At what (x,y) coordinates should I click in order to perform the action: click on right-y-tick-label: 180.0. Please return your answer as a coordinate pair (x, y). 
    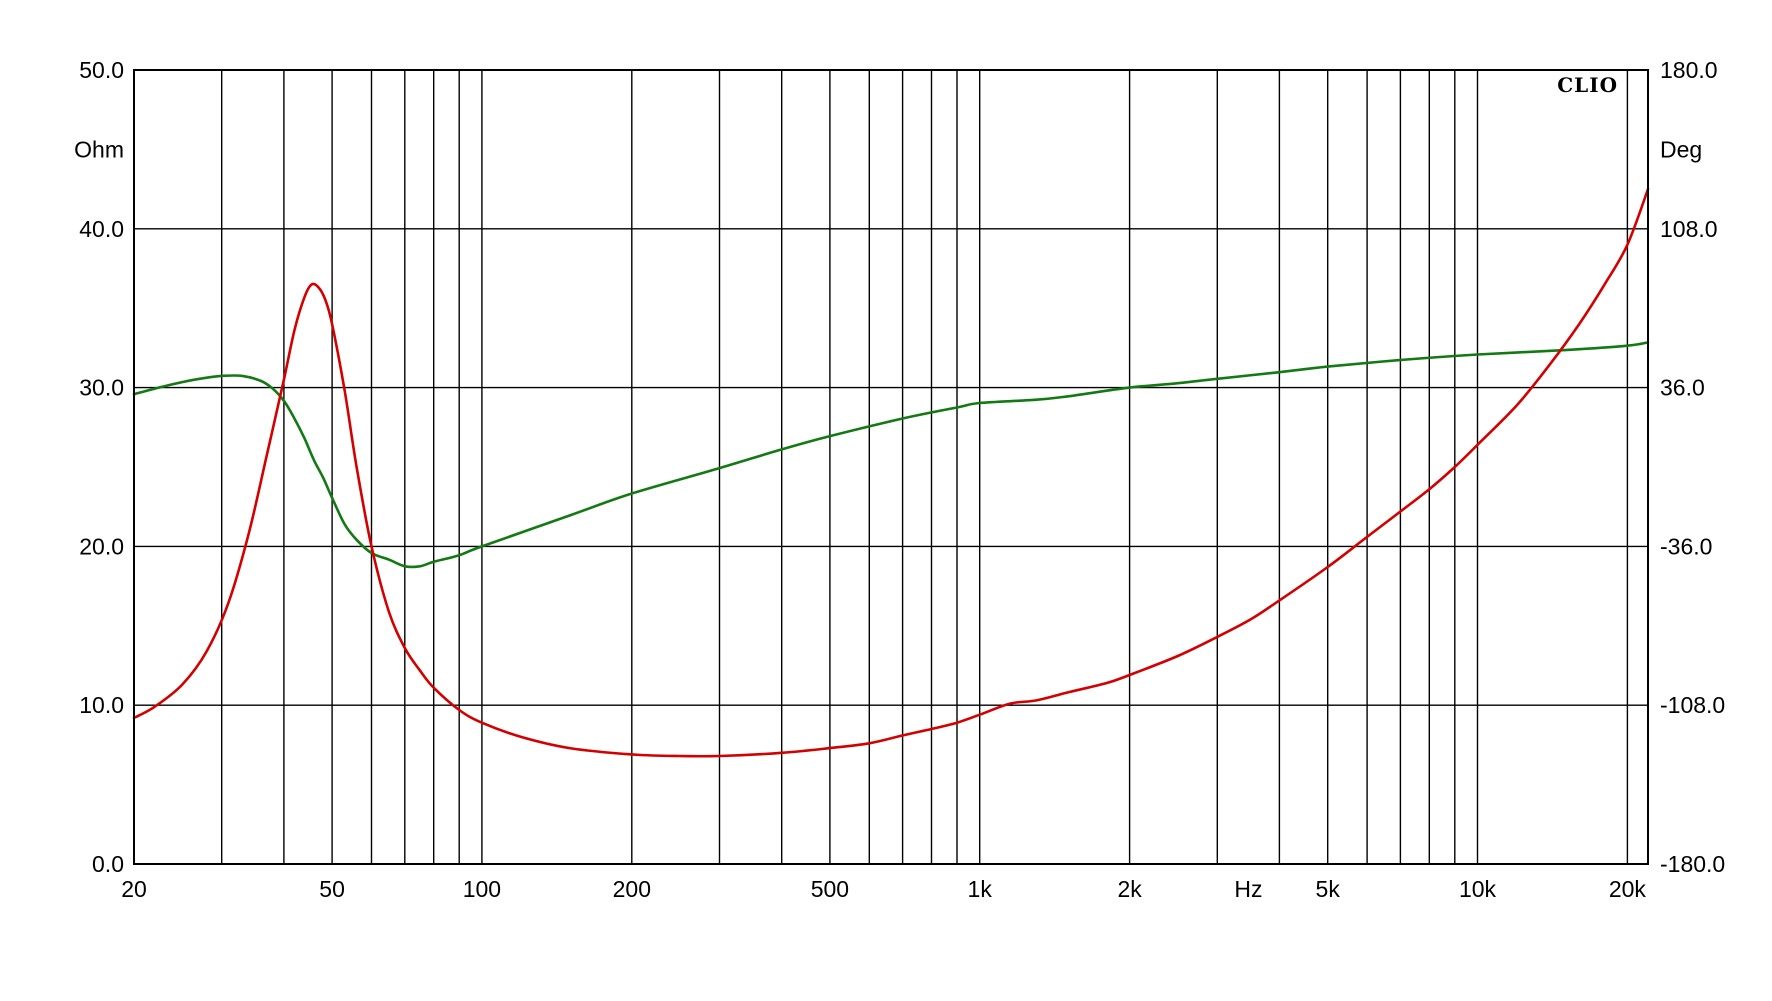
    Looking at the image, I should click on (1689, 70).